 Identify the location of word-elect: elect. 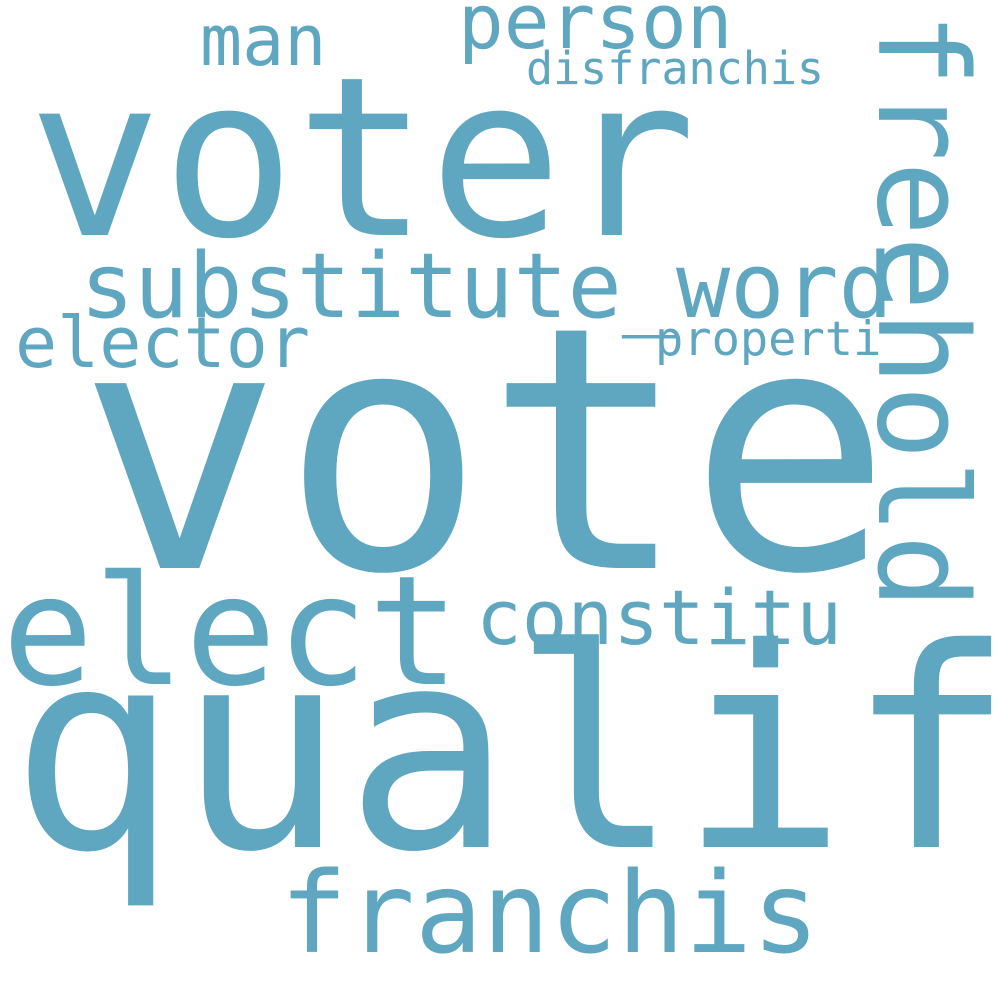
(231, 631).